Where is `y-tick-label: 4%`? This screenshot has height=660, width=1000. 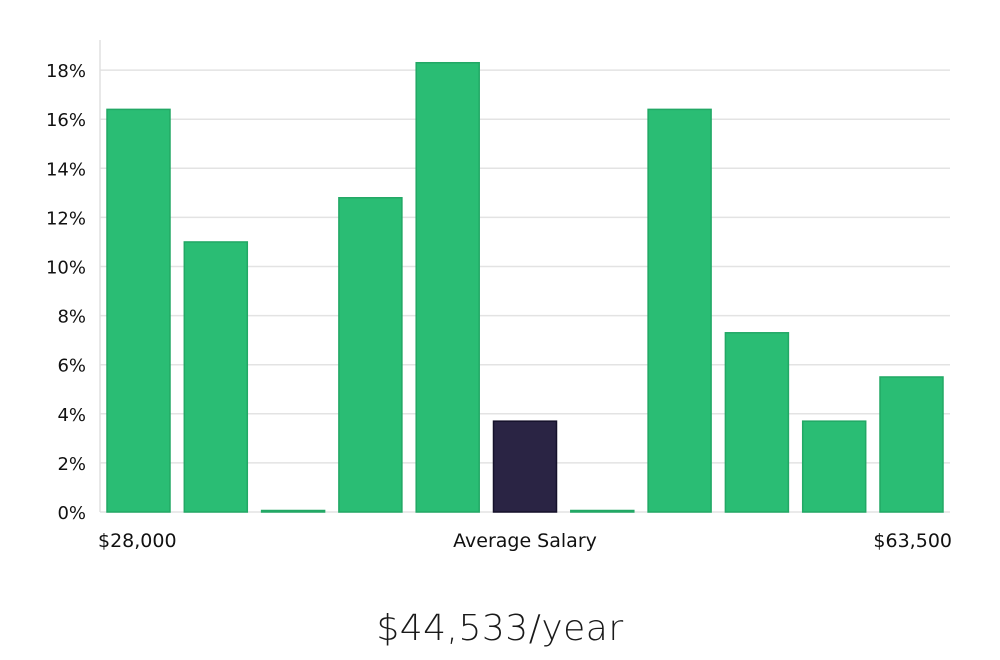 y-tick-label: 4% is located at coordinates (71, 415).